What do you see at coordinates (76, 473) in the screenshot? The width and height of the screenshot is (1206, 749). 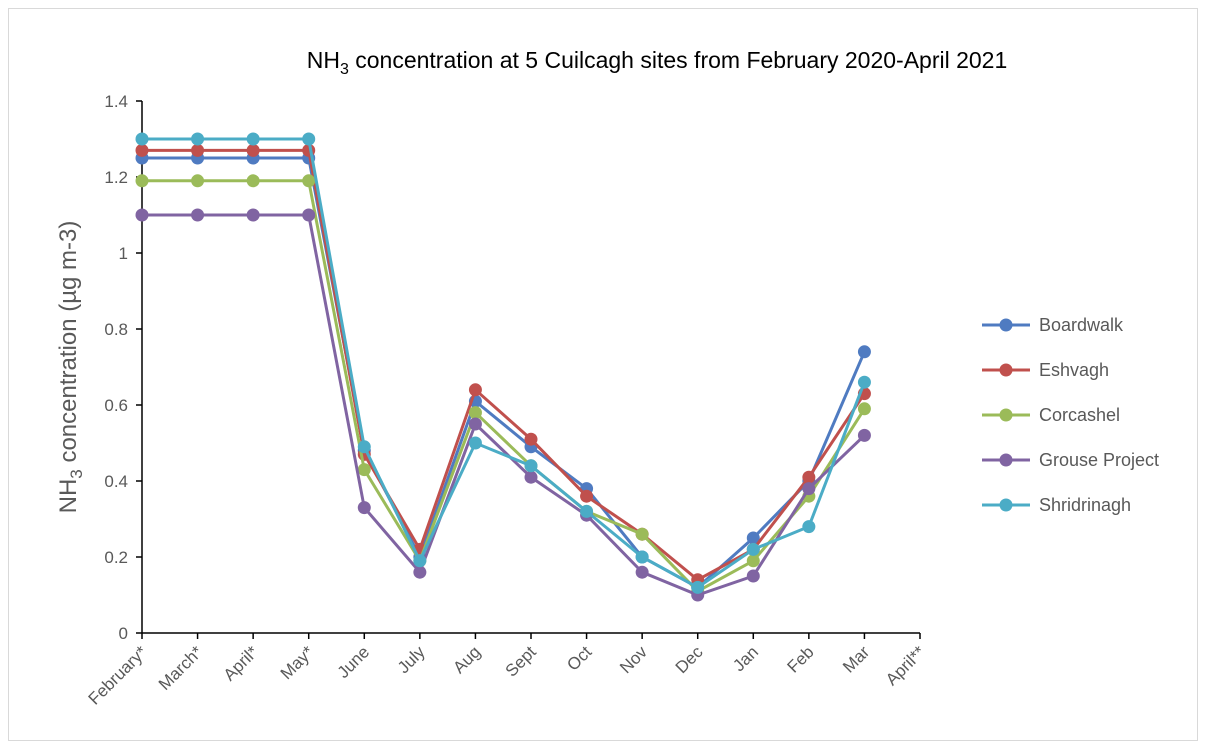 I see `label-sub: 3` at bounding box center [76, 473].